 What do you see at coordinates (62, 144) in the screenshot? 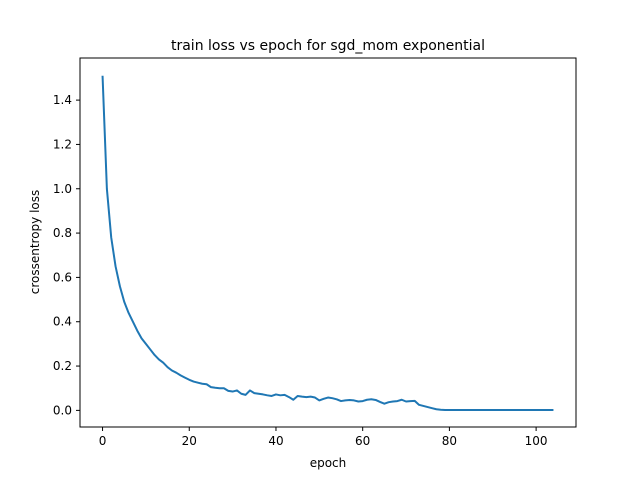
I see `y-tick-label: 1.2` at bounding box center [62, 144].